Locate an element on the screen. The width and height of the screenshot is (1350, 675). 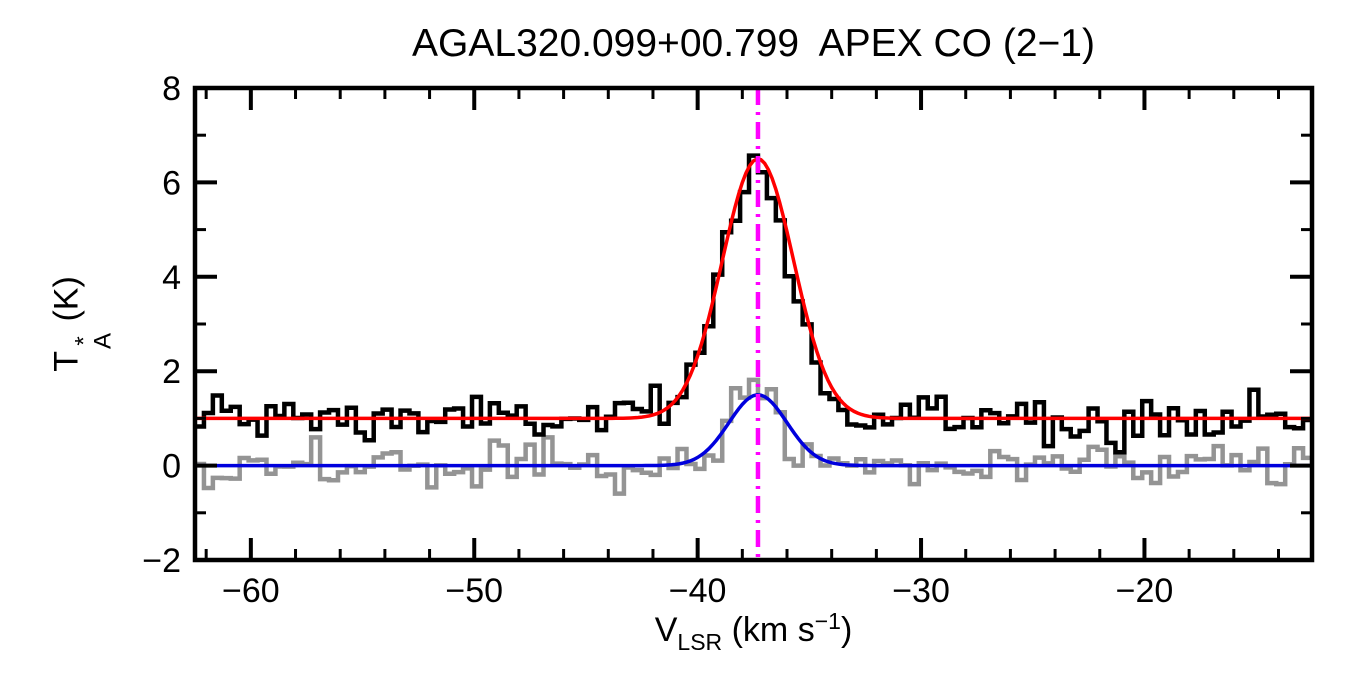
plot-title: AGAL320.099+00.799 APEX CO (2−1) is located at coordinates (753, 43).